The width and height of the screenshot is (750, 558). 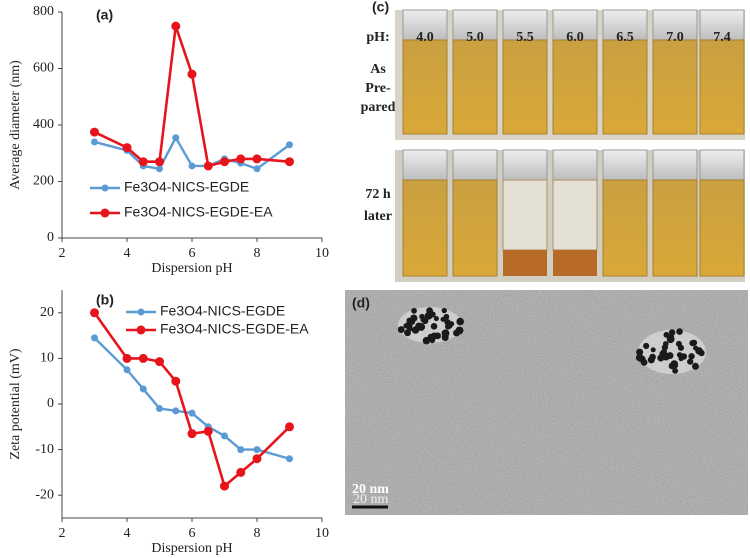 What do you see at coordinates (551, 340) in the screenshot?
I see `particles` at bounding box center [551, 340].